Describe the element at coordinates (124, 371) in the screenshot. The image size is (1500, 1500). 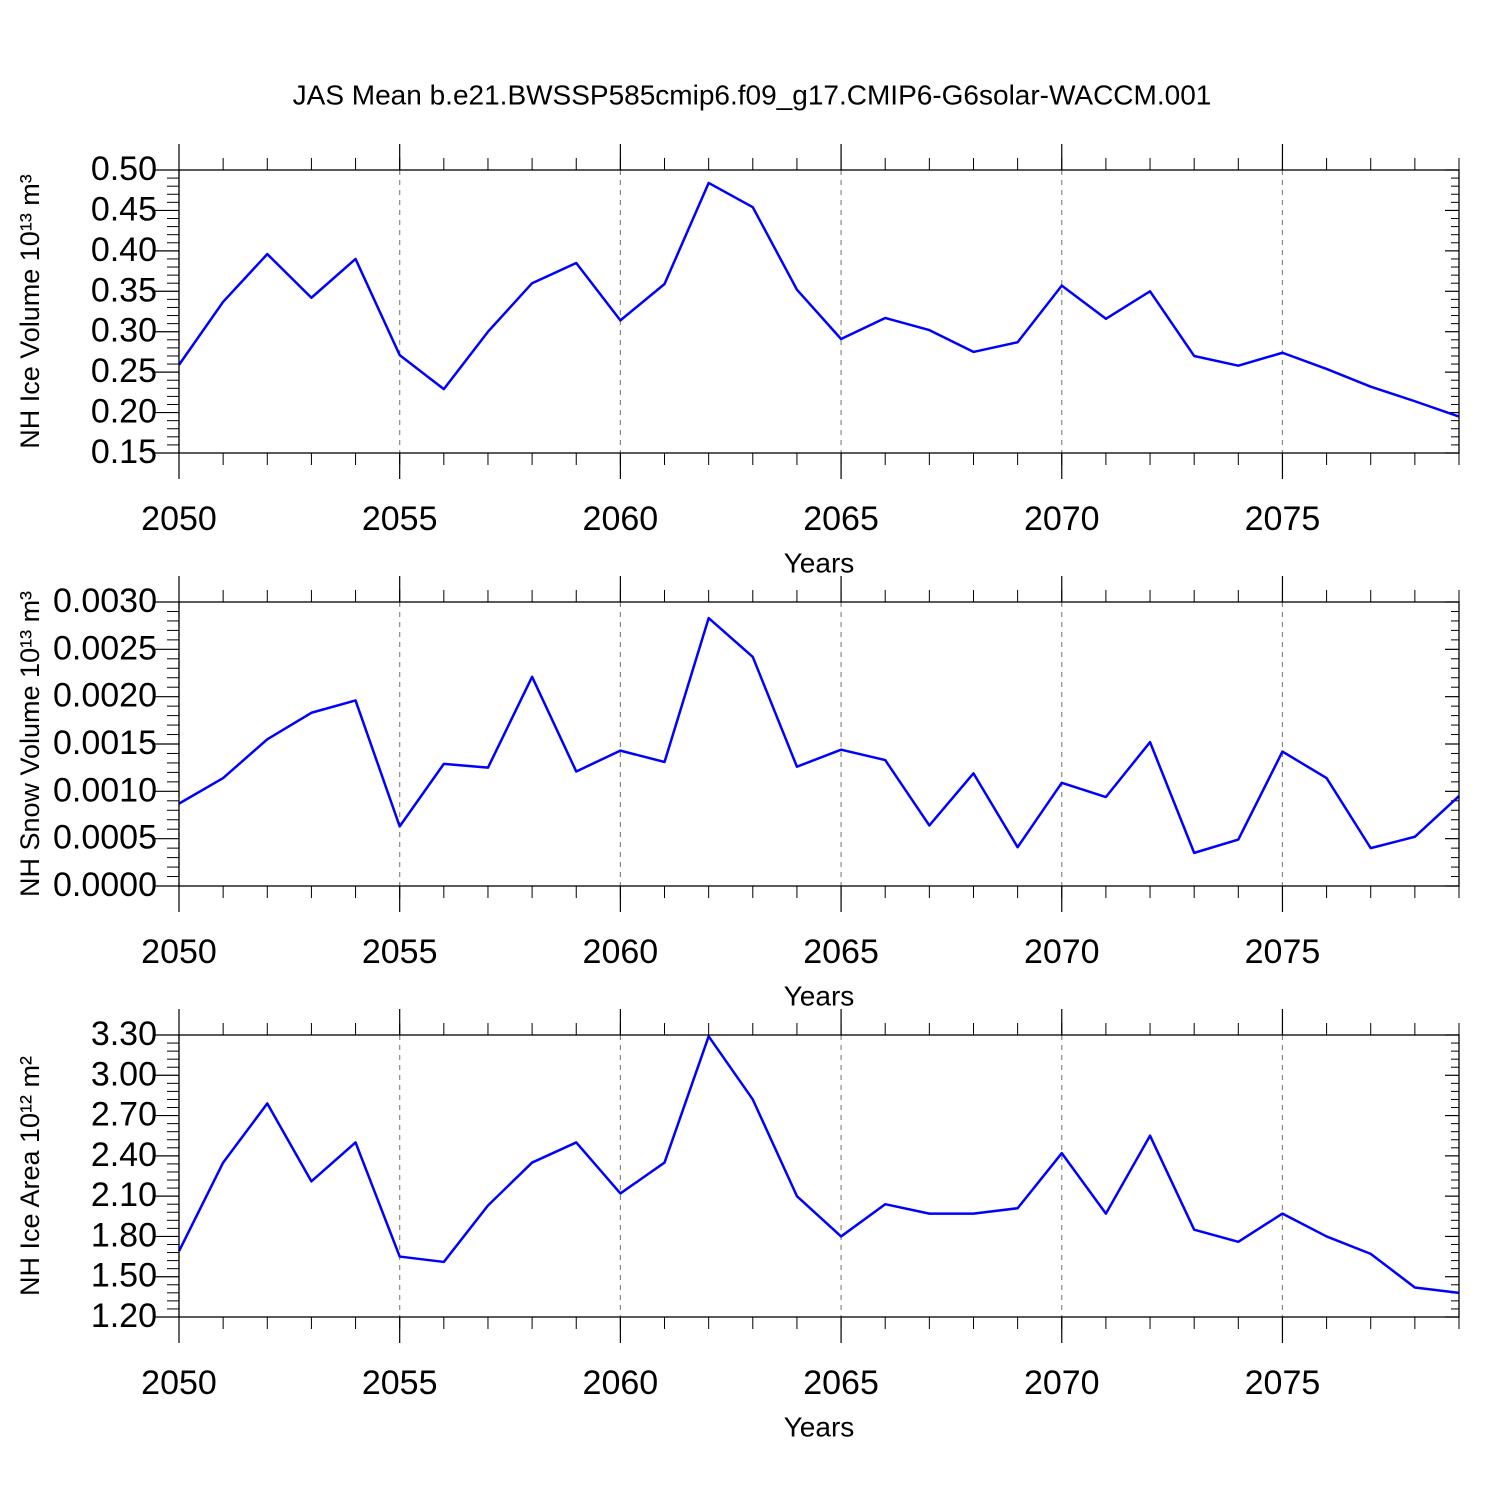
I see `y-tick-label: 0.25` at that location.